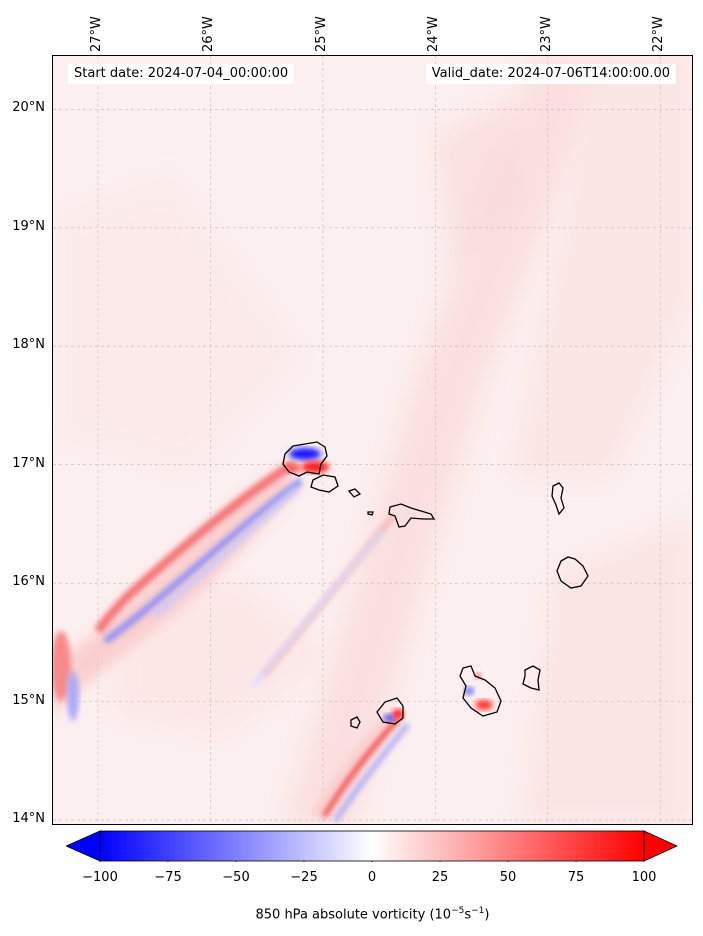 The image size is (703, 936). What do you see at coordinates (660, 846) in the screenshot?
I see `colorbar-extend-max` at bounding box center [660, 846].